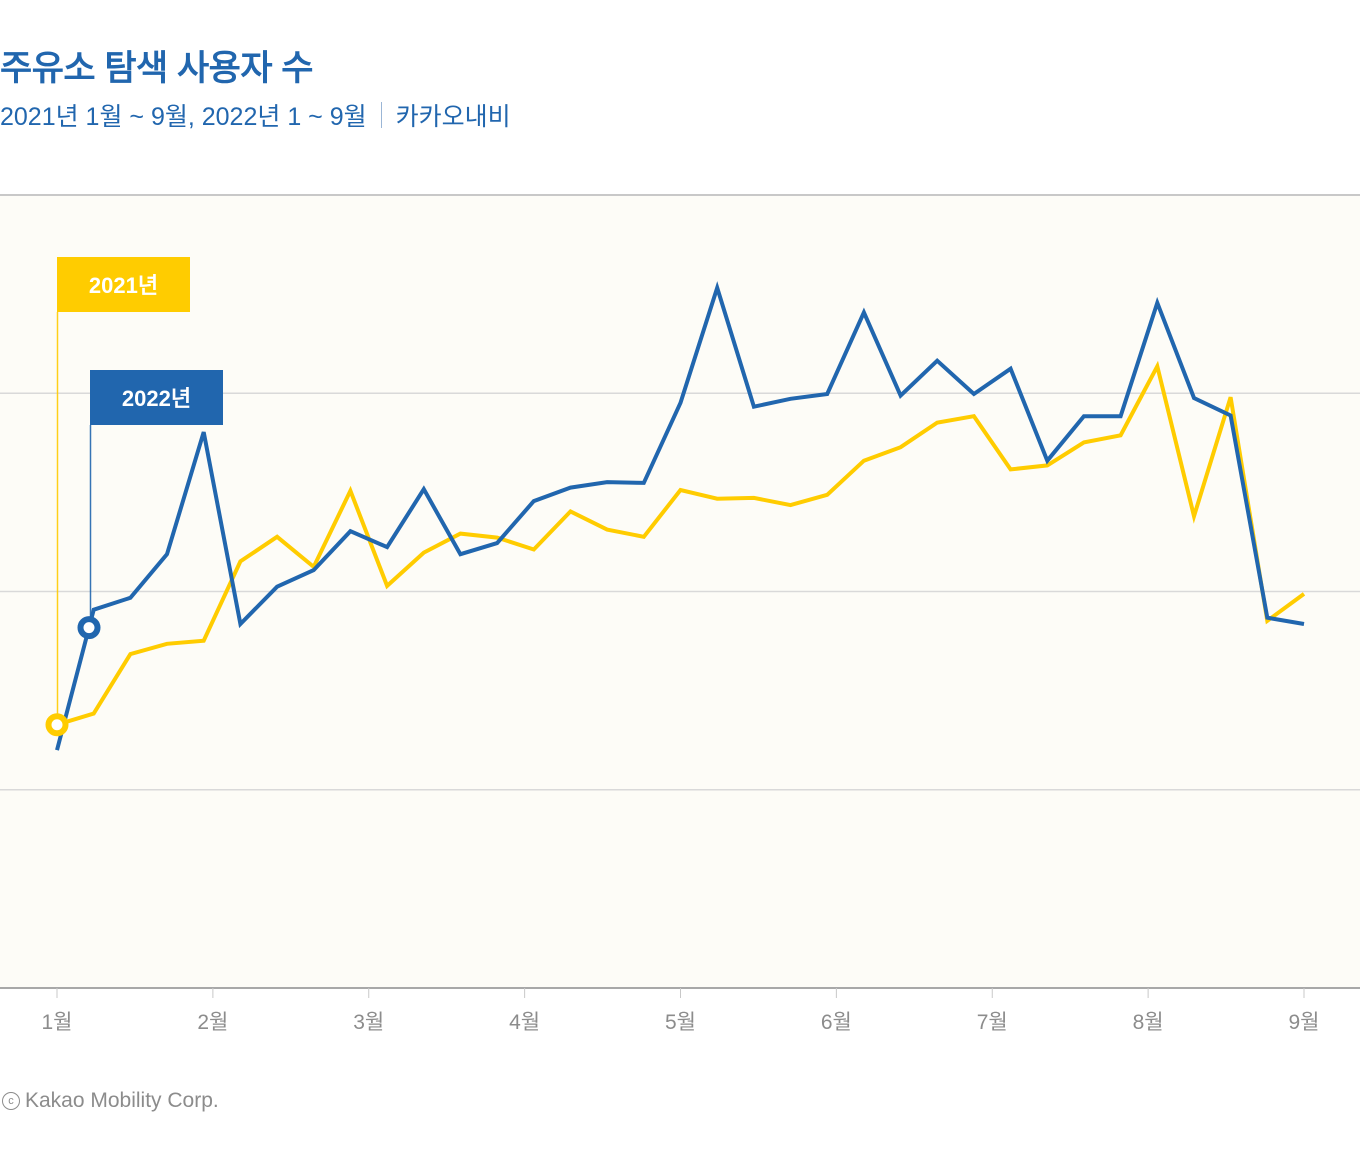 This screenshot has height=1156, width=1360. I want to click on legend-label: 2021년, so click(123, 285).